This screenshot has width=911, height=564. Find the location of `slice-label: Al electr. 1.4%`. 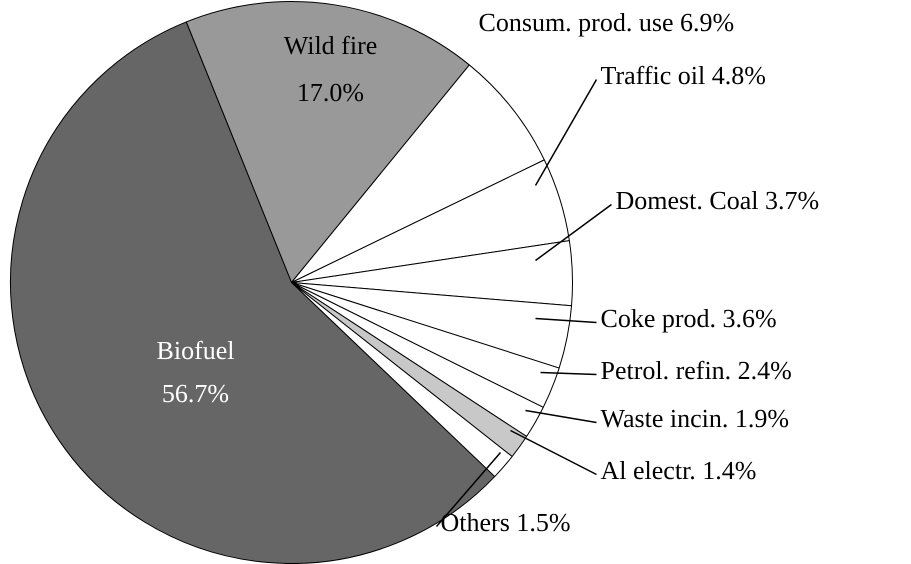

slice-label: Al electr. 1.4% is located at coordinates (678, 470).